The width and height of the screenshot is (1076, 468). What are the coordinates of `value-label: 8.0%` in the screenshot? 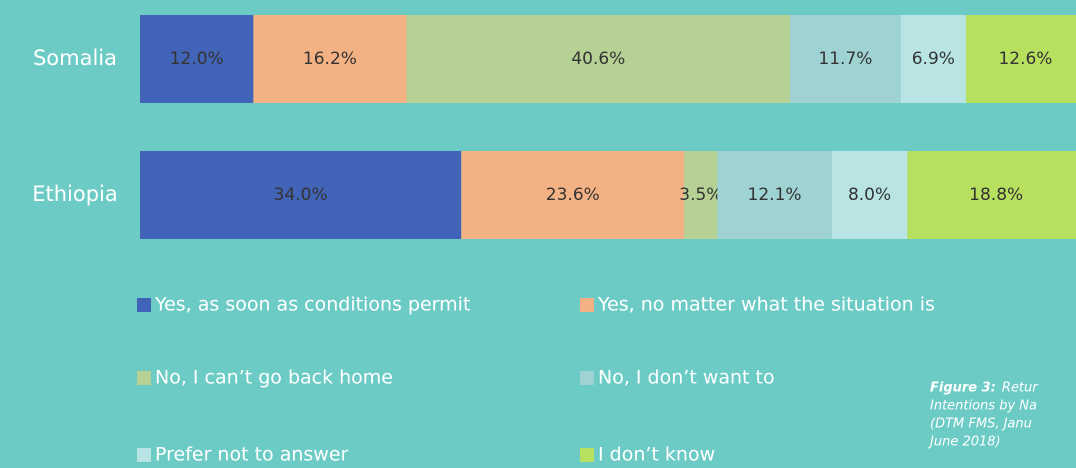 It's located at (869, 195).